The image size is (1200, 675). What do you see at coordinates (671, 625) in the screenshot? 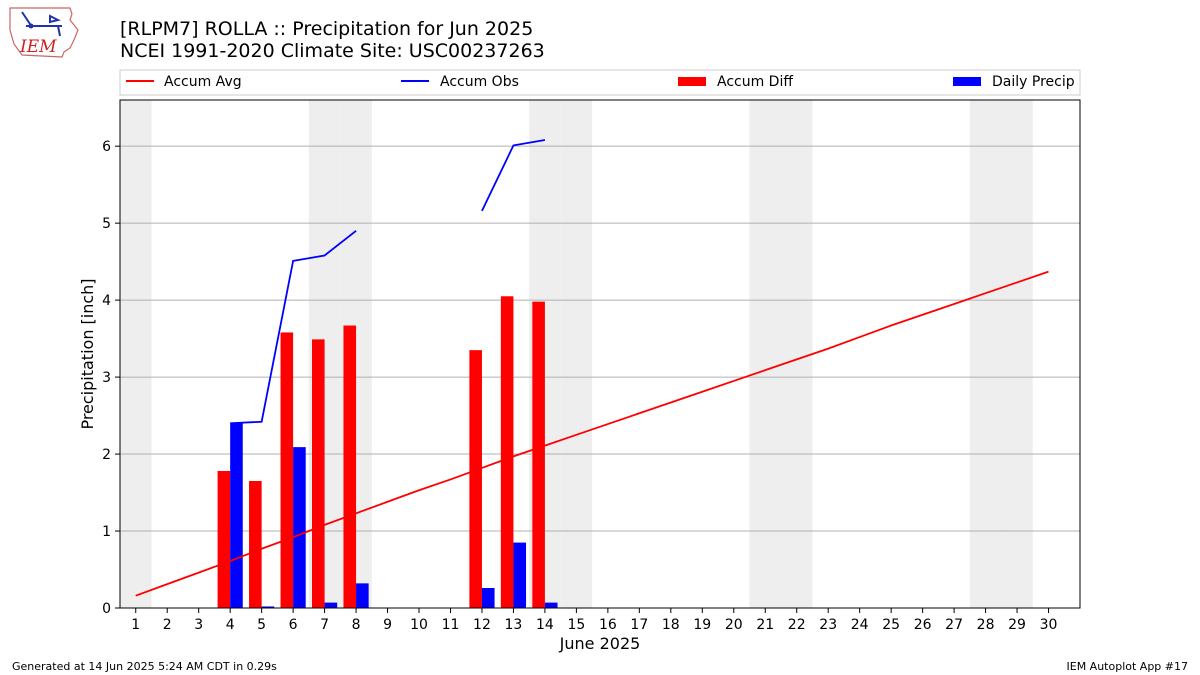
I see `x-tick-label: 18` at bounding box center [671, 625].